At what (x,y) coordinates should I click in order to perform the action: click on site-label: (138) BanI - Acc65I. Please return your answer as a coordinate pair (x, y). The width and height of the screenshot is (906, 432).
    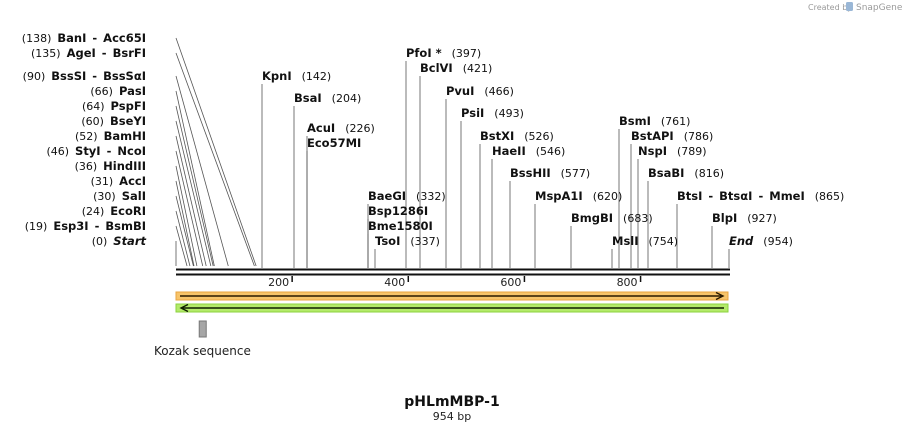
    Looking at the image, I should click on (84, 38).